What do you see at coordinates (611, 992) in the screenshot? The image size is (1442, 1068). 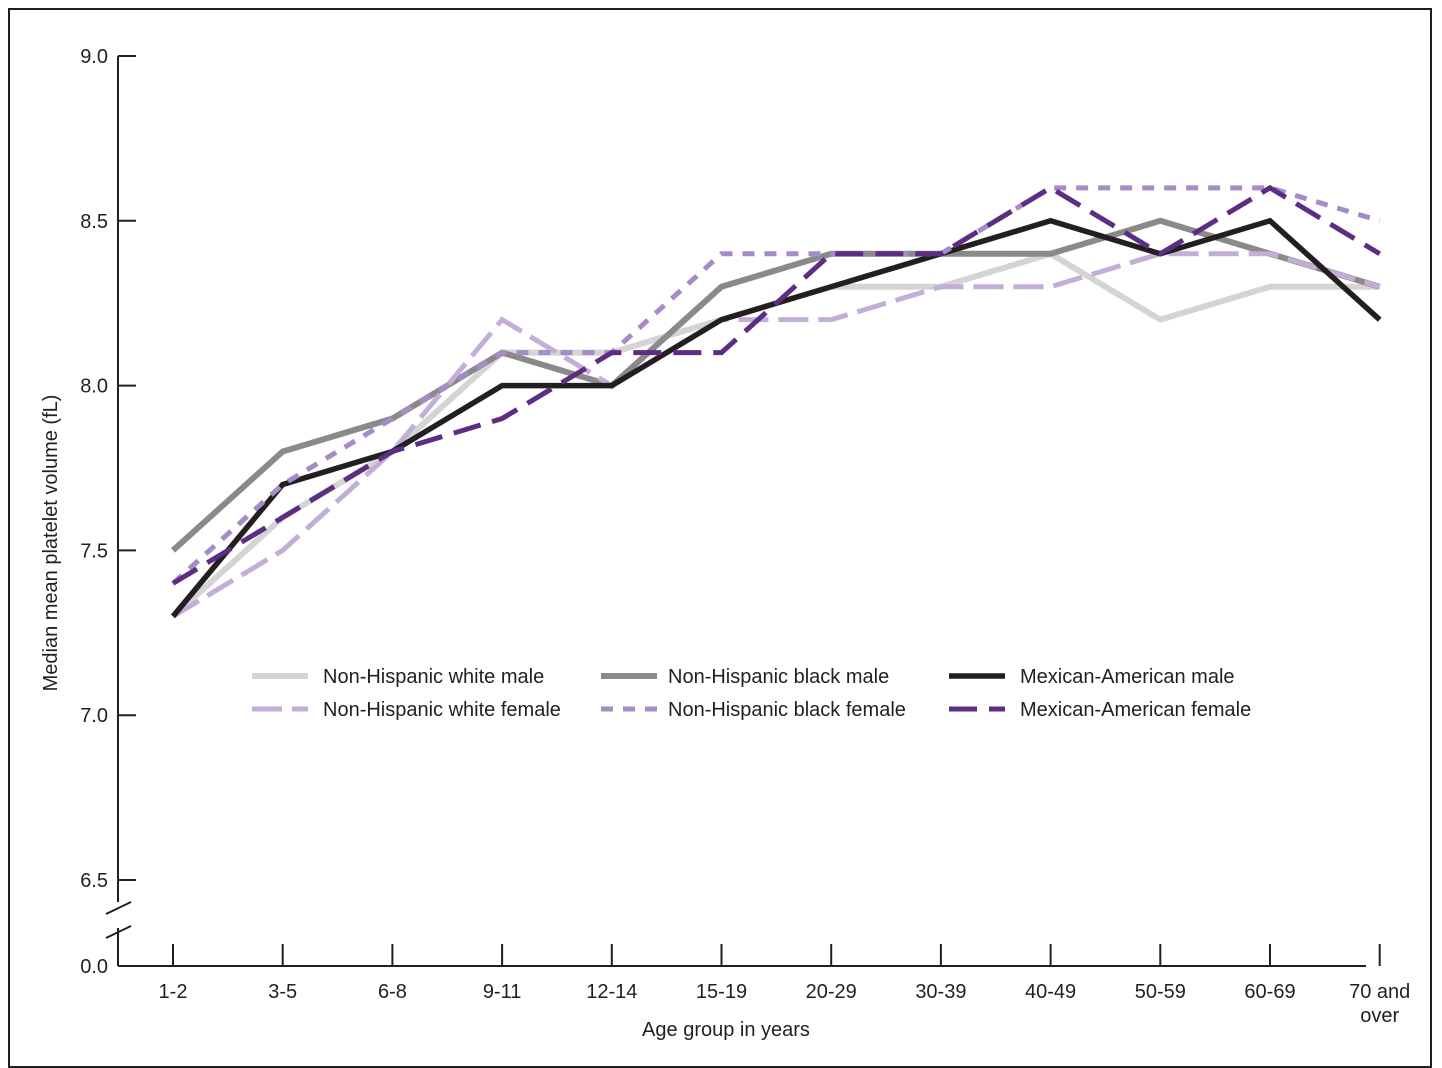 I see `x-tick-label: 12-14` at bounding box center [611, 992].